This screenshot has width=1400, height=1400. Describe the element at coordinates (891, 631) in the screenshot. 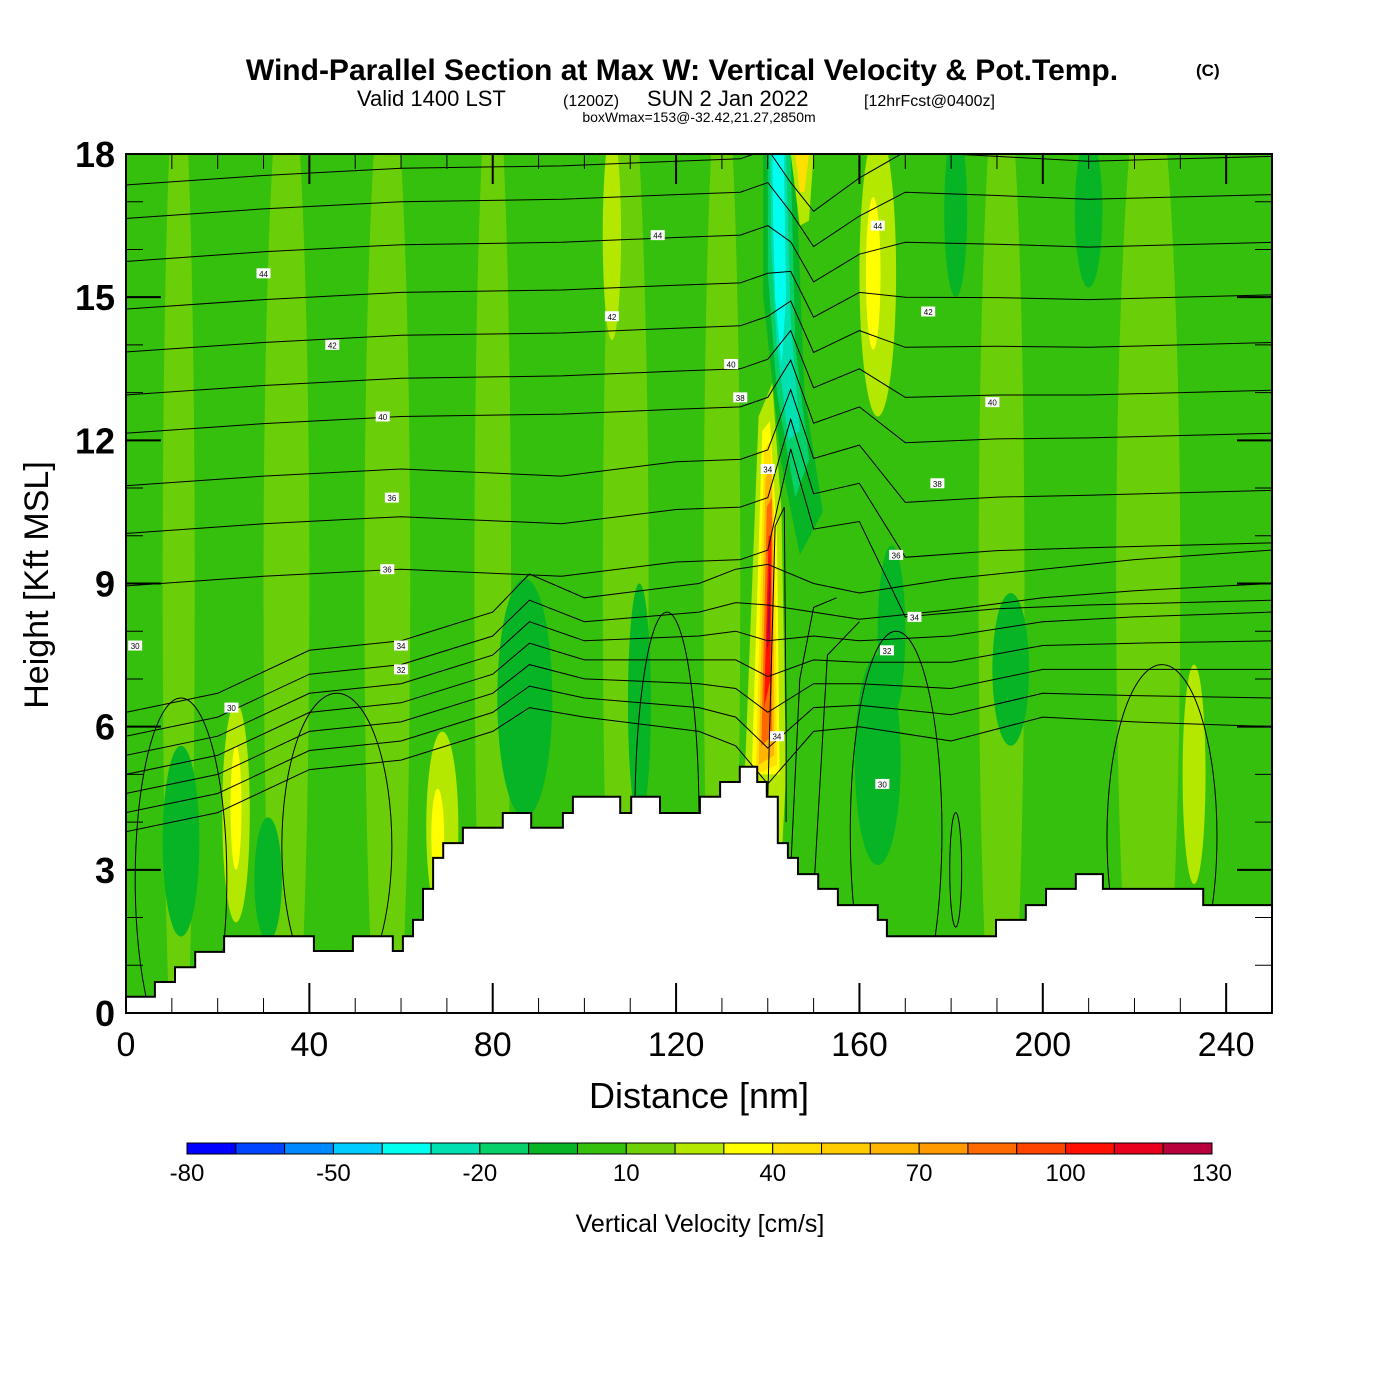

I see `downdraft-cell-lee-upper` at that location.